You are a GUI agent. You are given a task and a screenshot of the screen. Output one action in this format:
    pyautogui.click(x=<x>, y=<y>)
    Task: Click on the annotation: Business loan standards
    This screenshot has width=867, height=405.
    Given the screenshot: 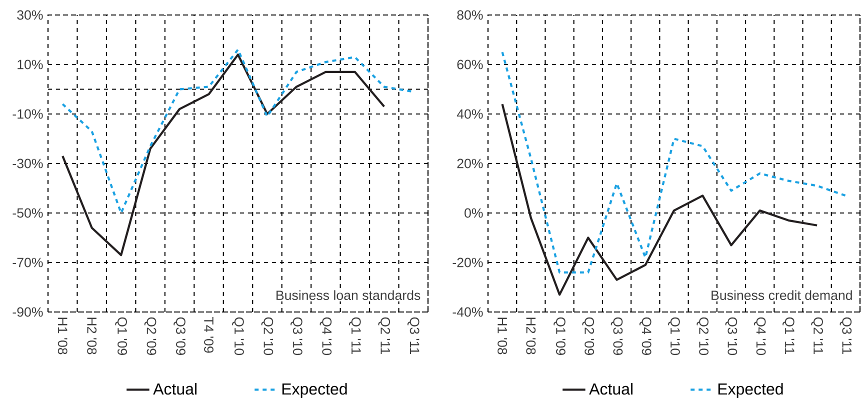 What is the action you would take?
    pyautogui.click(x=348, y=295)
    